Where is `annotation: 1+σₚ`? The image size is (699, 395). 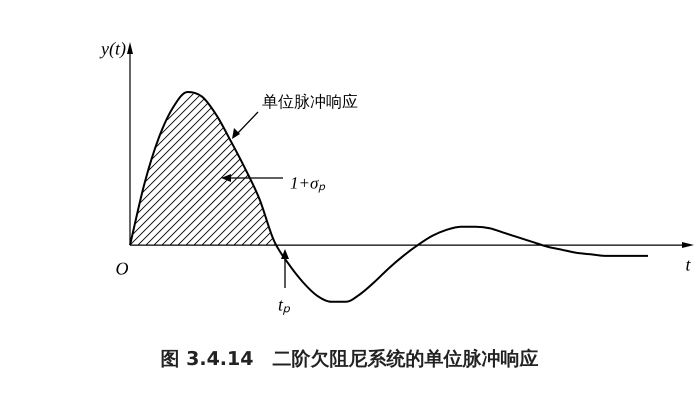
annotation: 1+σₚ is located at coordinates (308, 183).